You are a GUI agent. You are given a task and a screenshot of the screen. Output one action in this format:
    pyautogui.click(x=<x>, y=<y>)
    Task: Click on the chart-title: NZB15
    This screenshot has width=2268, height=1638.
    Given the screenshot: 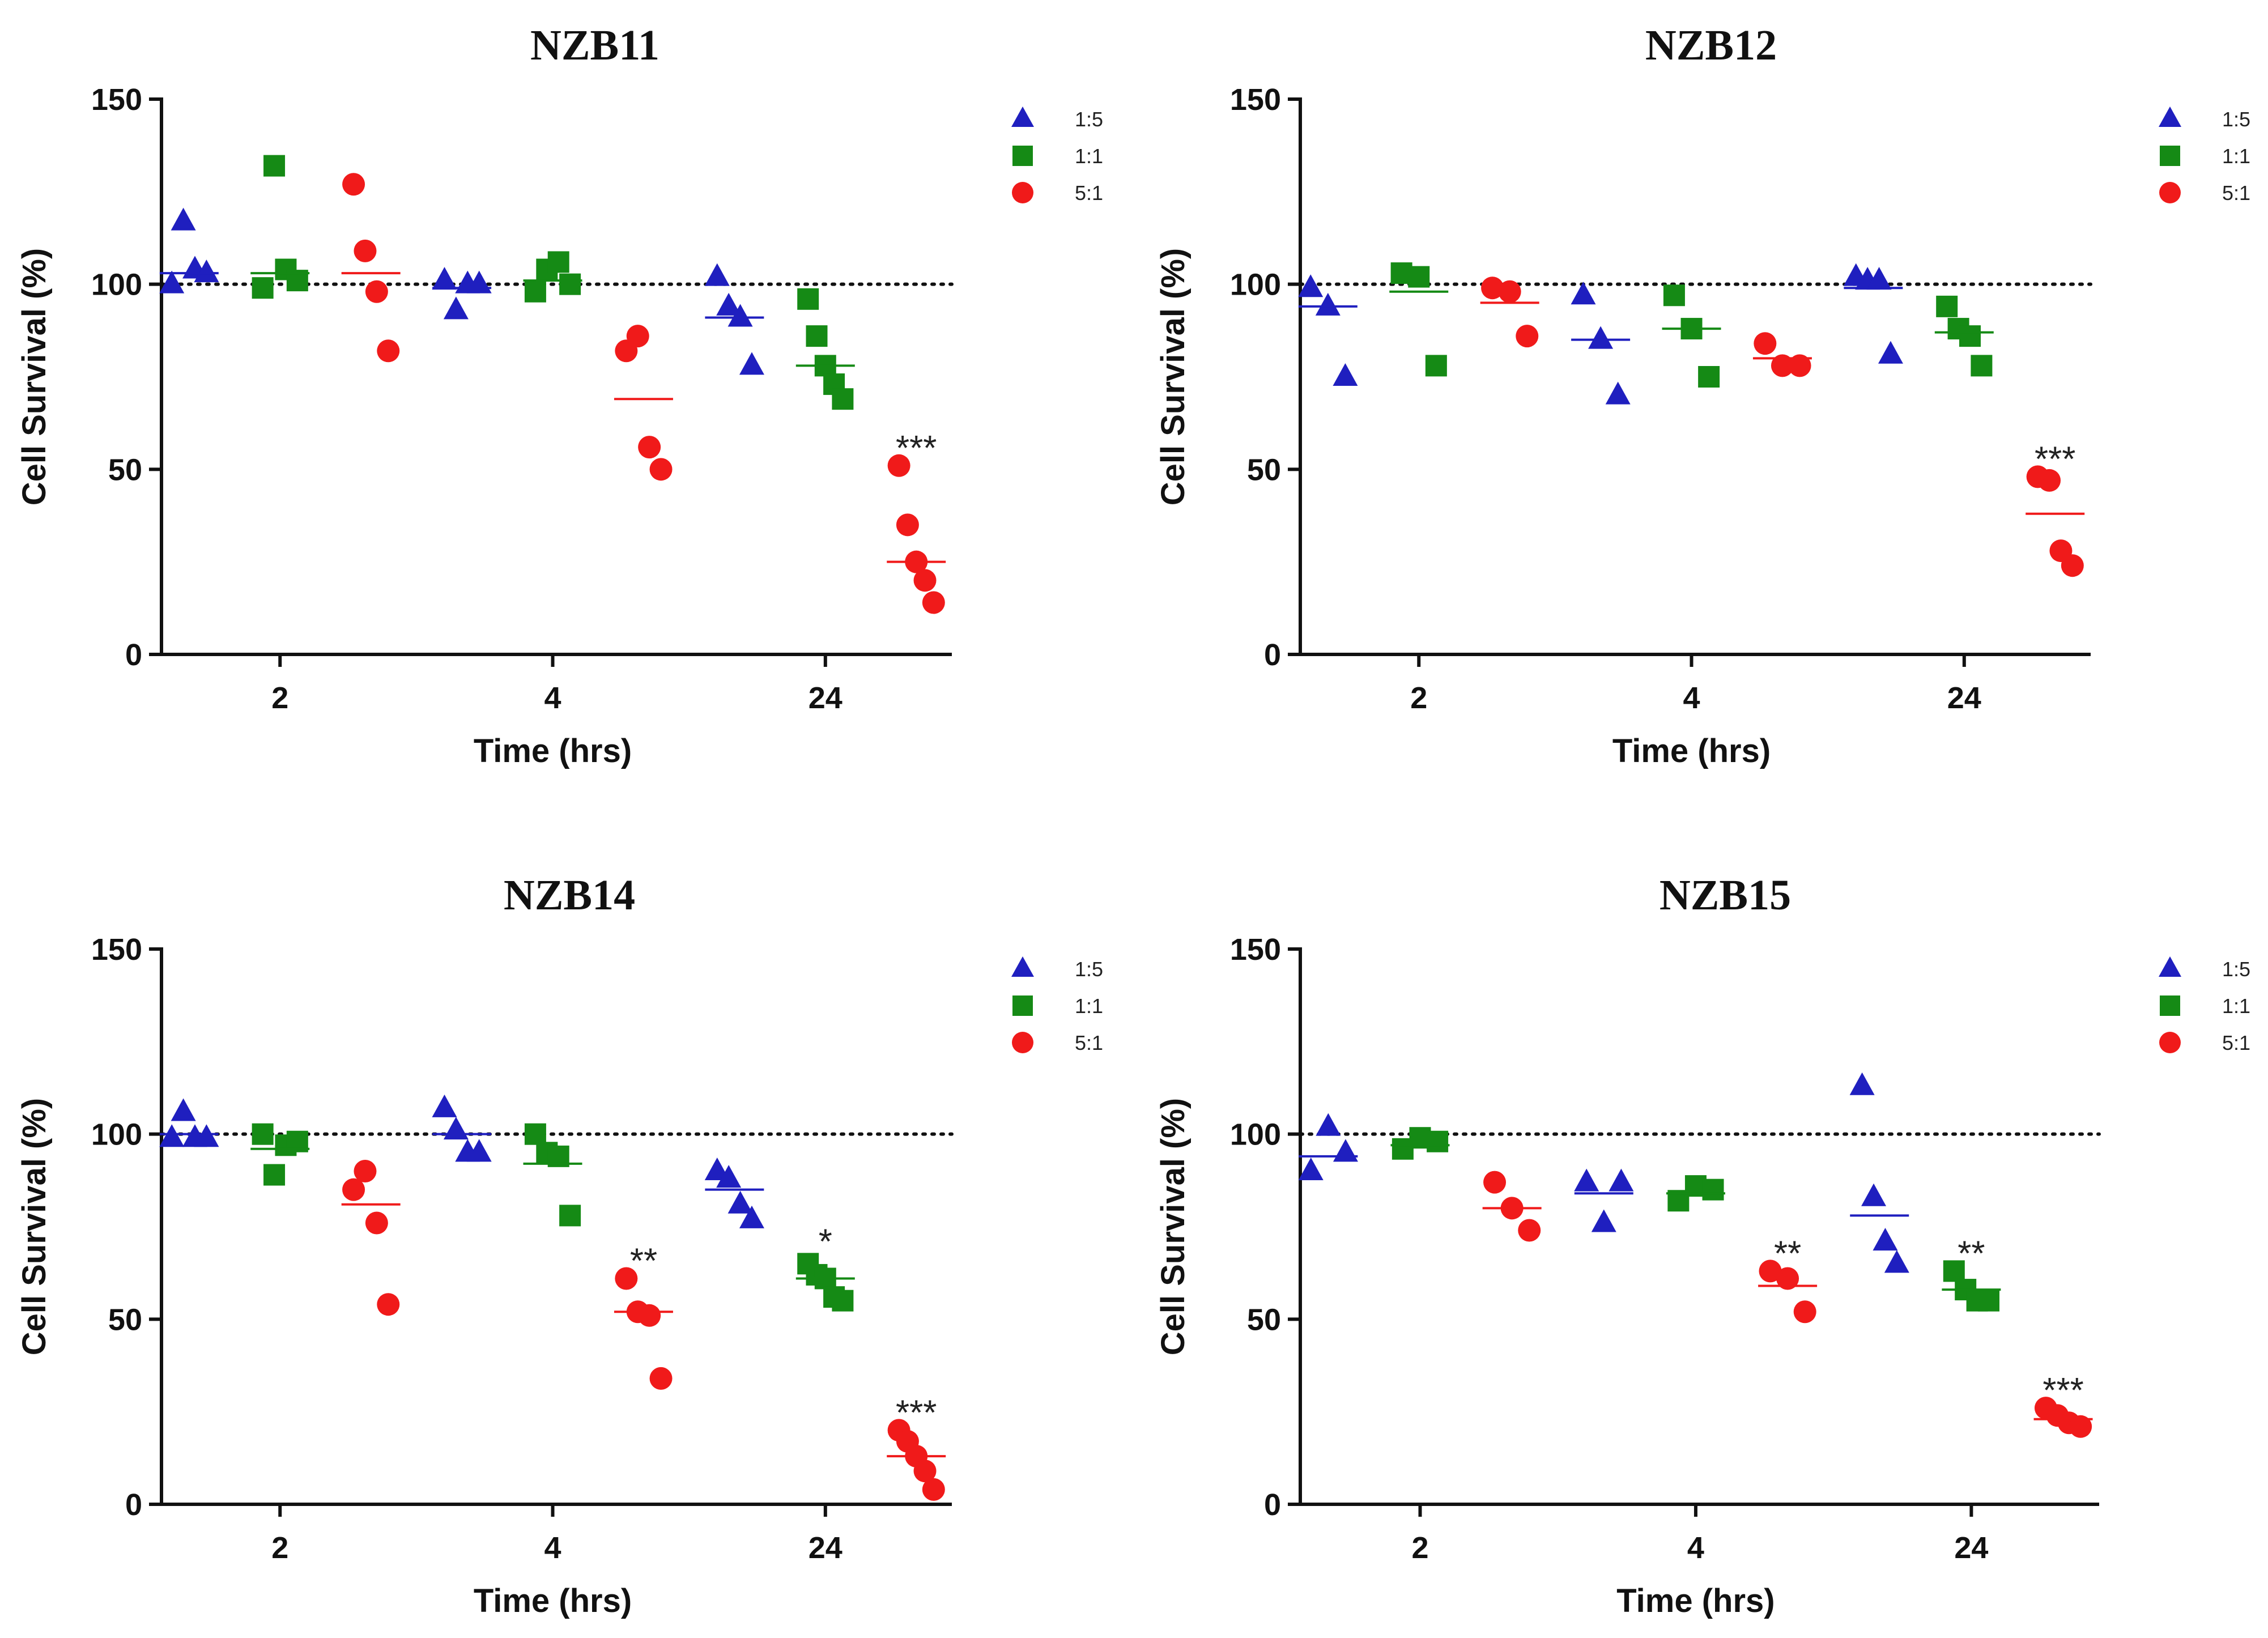 What is the action you would take?
    pyautogui.click(x=1725, y=895)
    